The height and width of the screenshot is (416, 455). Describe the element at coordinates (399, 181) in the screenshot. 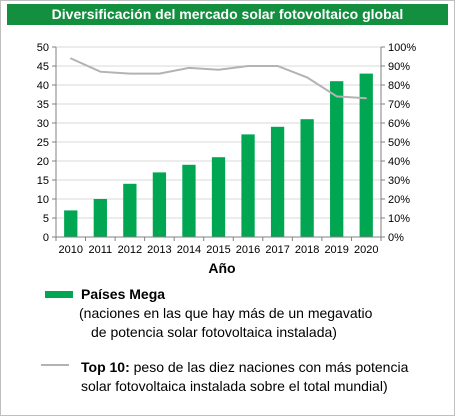

I see `y-right-tick-label: 30%` at that location.